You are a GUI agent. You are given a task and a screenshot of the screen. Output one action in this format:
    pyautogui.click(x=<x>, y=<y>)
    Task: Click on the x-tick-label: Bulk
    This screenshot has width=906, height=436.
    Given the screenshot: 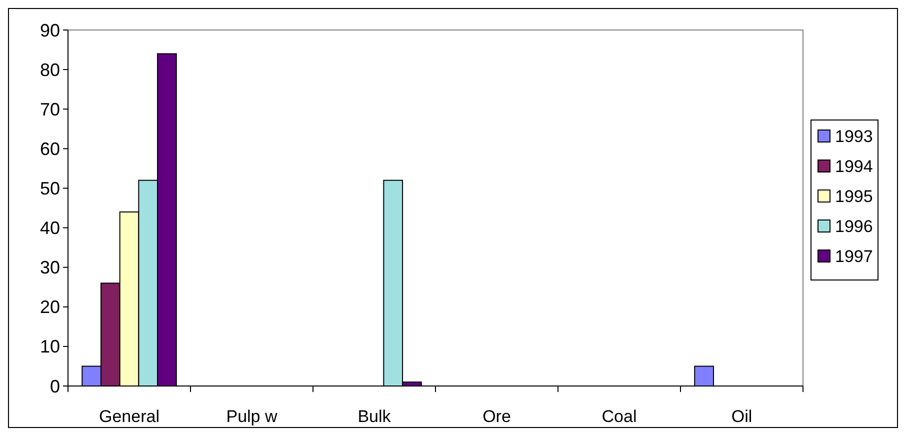 What is the action you would take?
    pyautogui.click(x=375, y=416)
    